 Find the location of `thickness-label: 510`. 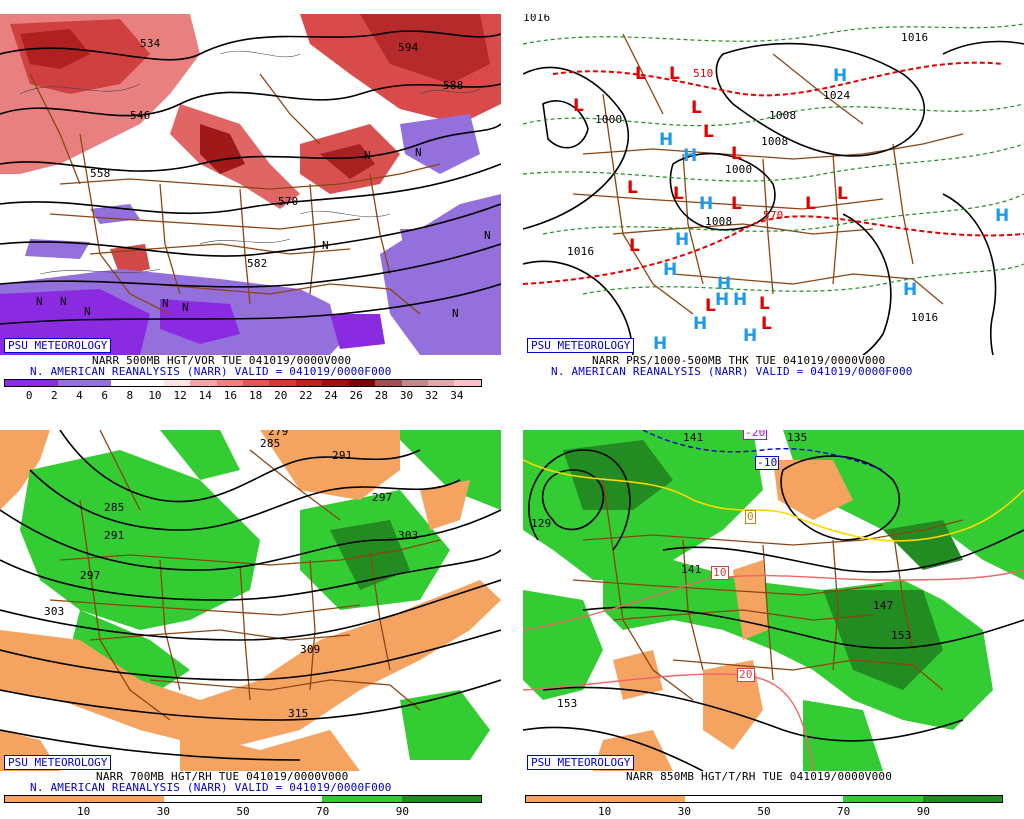

thickness-label: 510 is located at coordinates (703, 73).